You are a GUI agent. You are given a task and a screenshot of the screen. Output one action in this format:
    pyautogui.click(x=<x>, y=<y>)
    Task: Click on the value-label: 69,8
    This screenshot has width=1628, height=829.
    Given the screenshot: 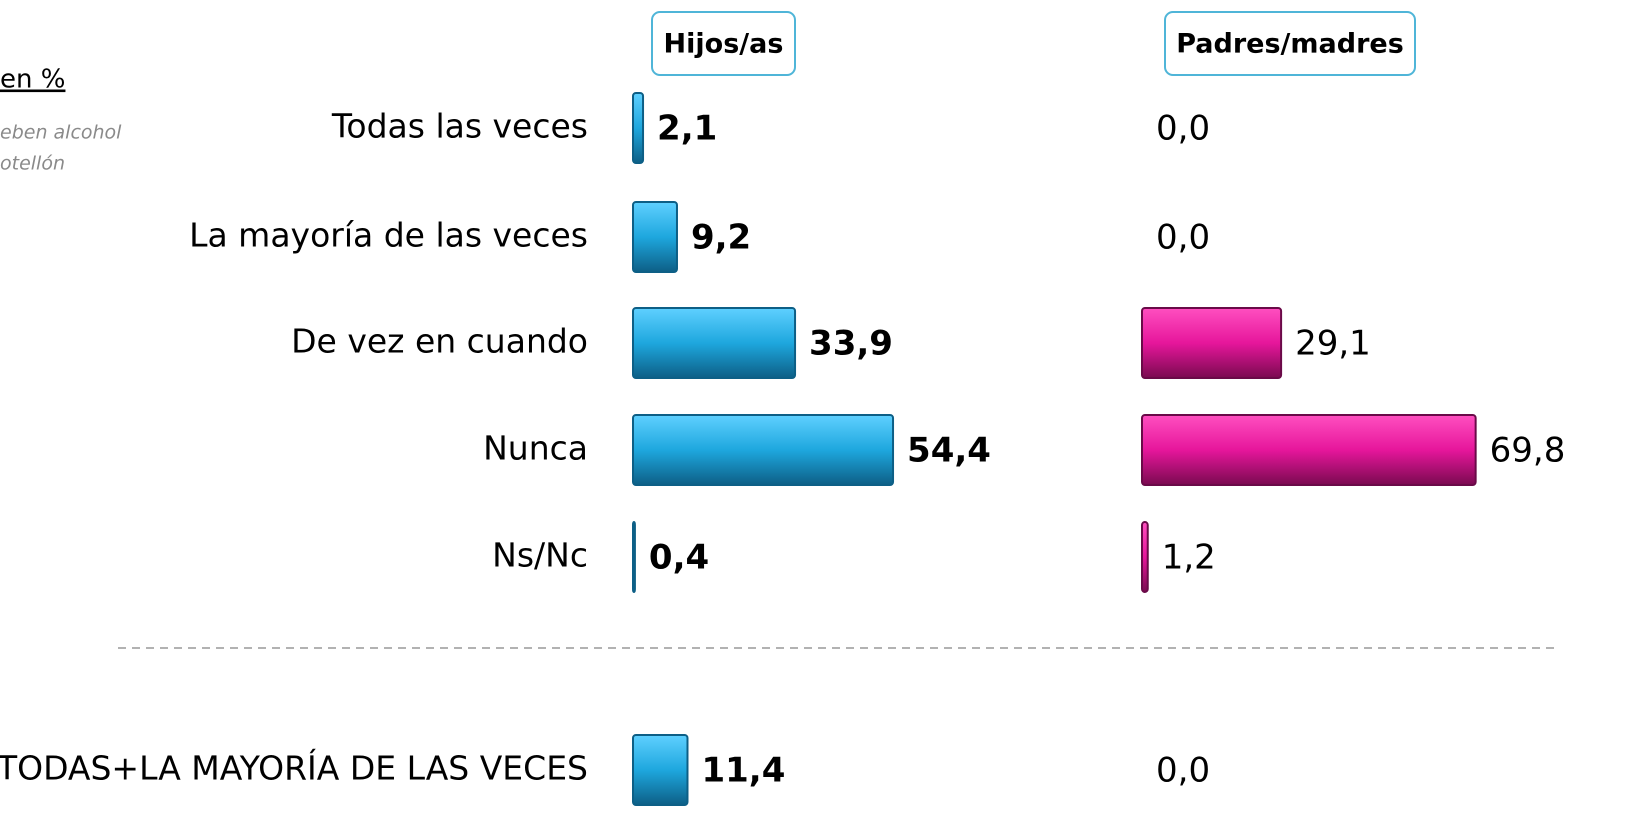 What is the action you would take?
    pyautogui.click(x=1528, y=451)
    